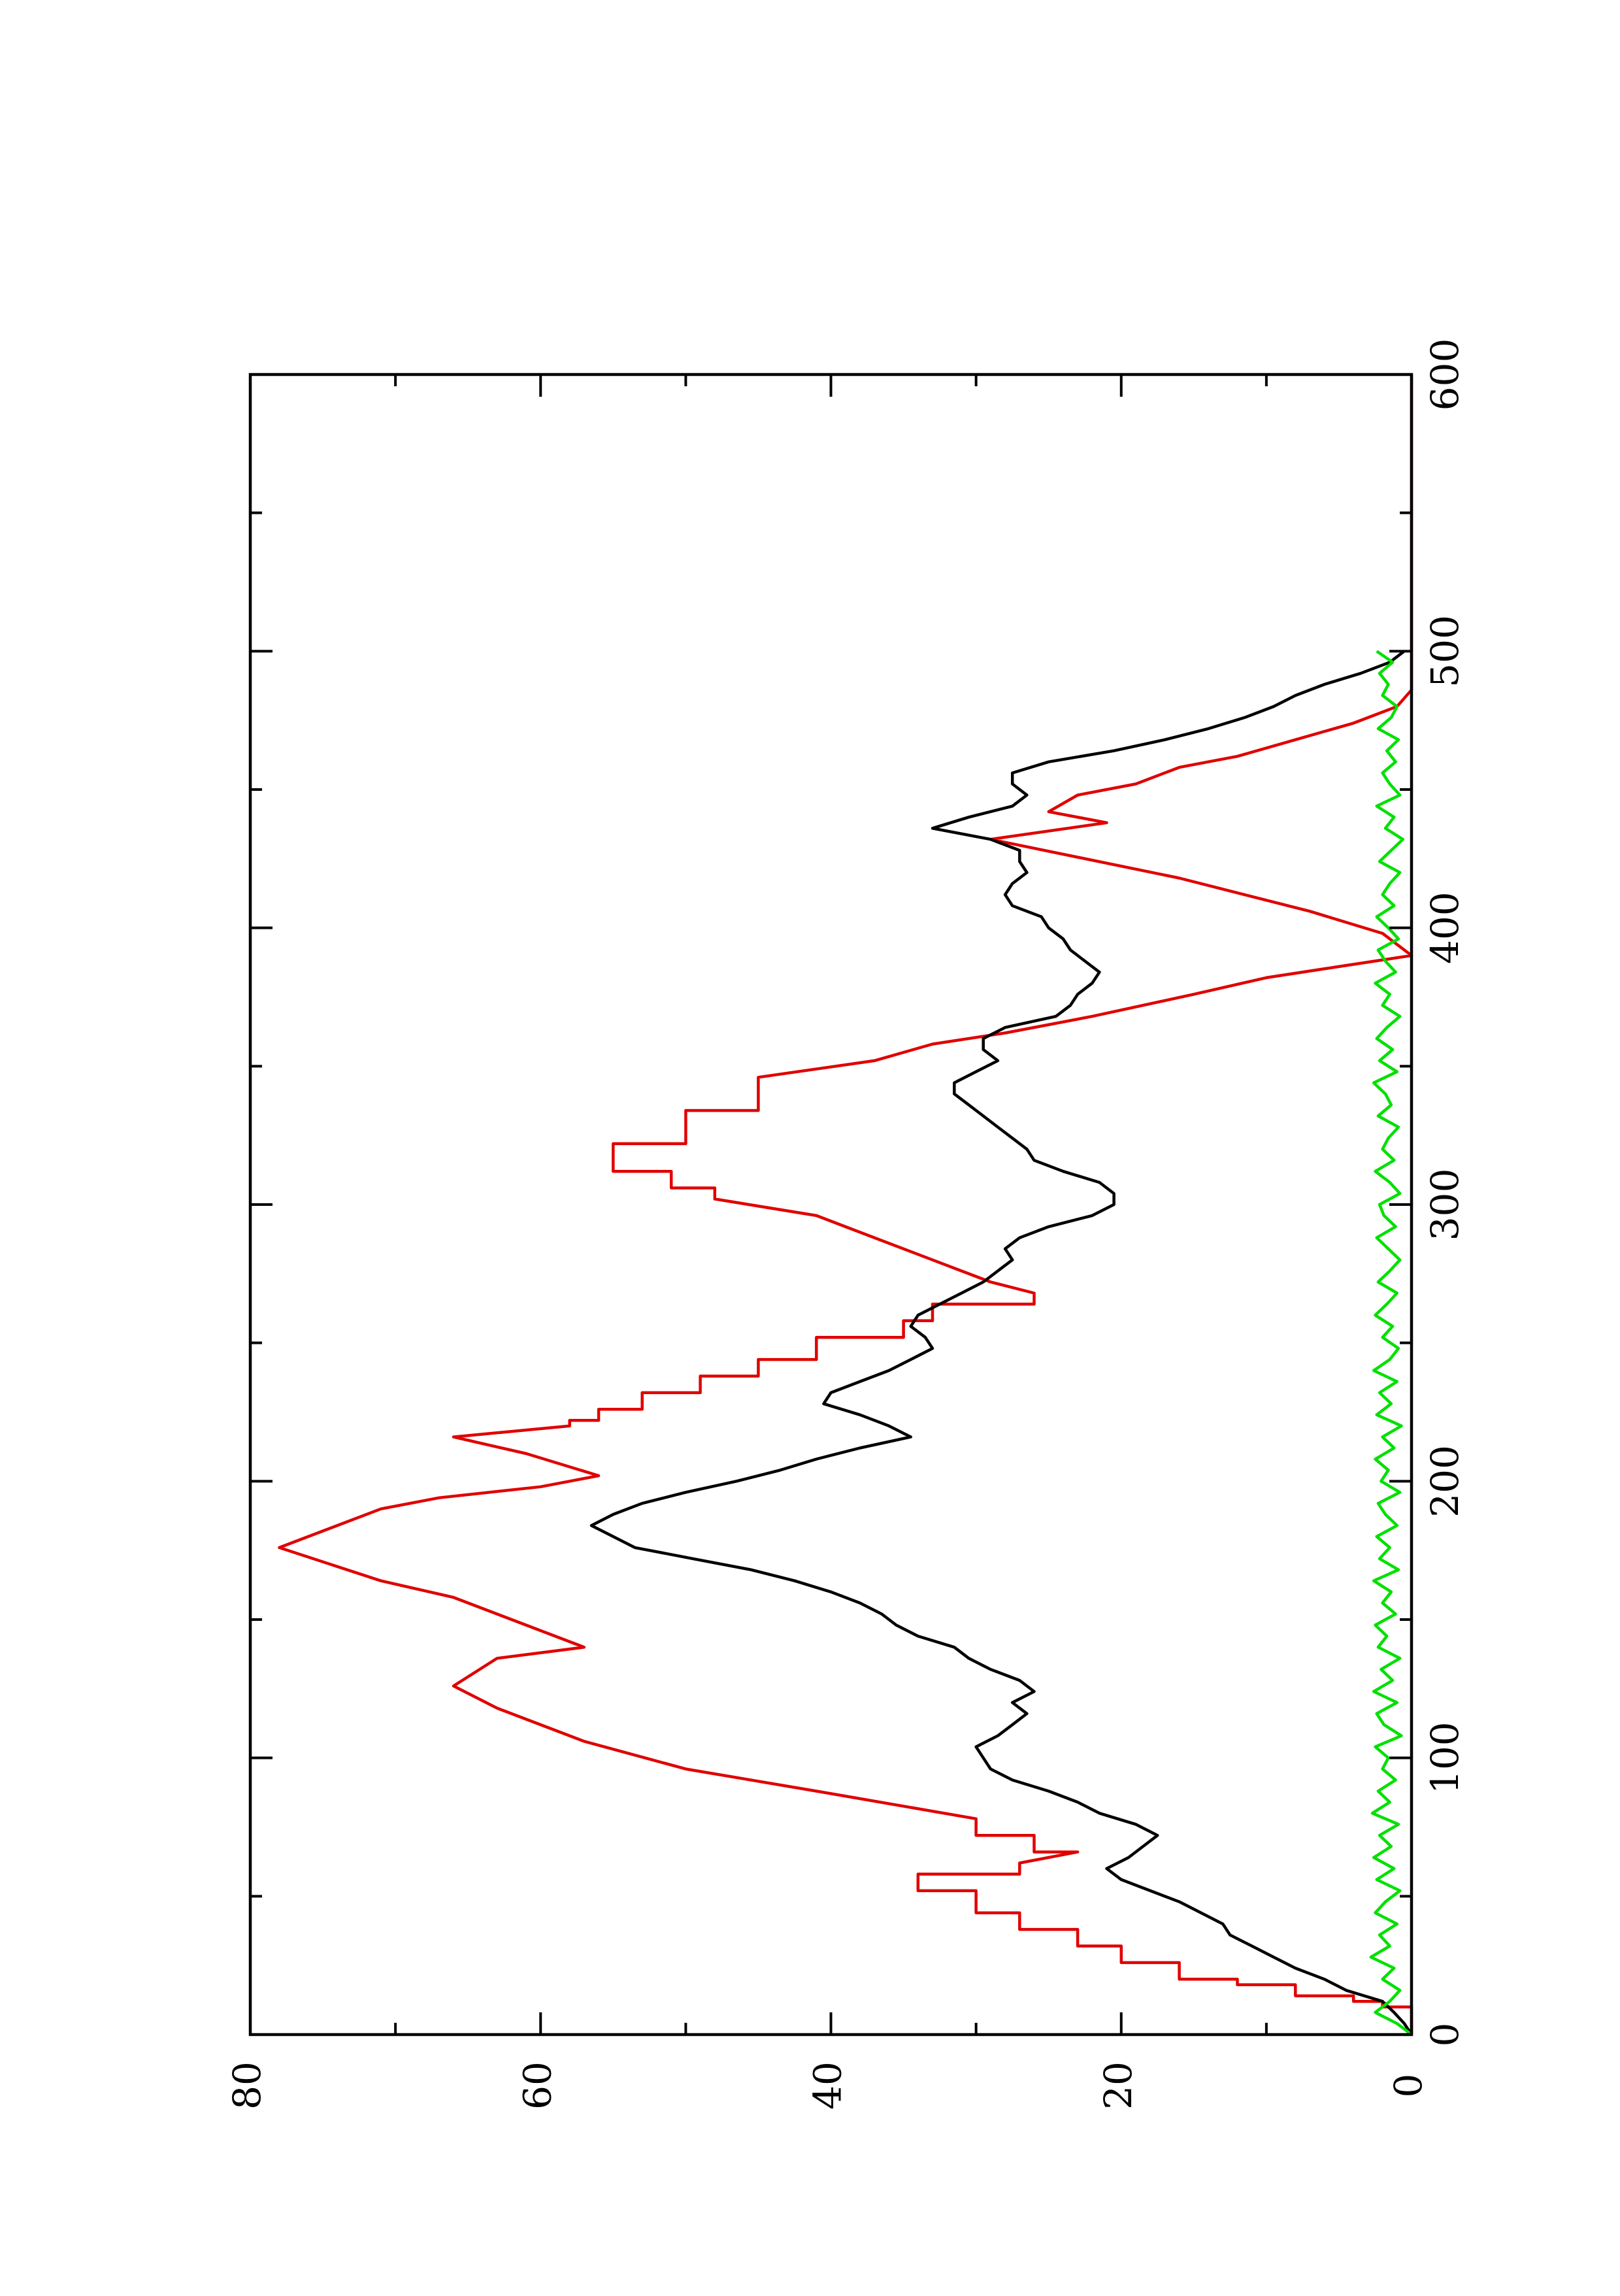 This screenshot has height=2296, width=1620. I want to click on x-tick-label: 400, so click(1445, 927).